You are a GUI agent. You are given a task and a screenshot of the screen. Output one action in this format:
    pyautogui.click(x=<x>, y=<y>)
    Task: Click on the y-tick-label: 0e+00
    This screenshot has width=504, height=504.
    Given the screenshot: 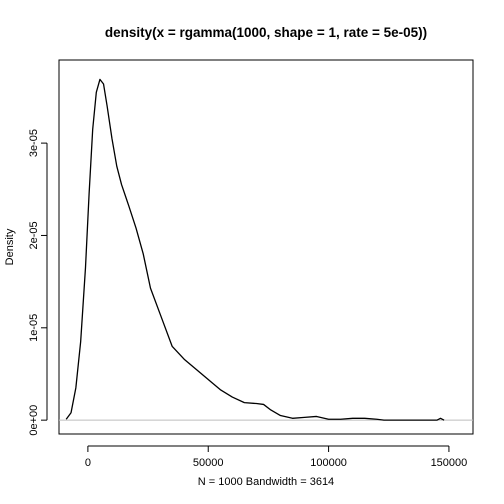 What is the action you would take?
    pyautogui.click(x=34, y=420)
    